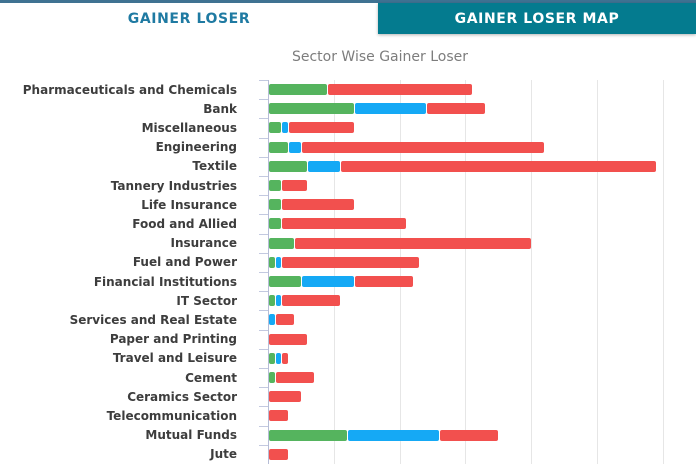  I want to click on category-label: Insurance, so click(203, 243).